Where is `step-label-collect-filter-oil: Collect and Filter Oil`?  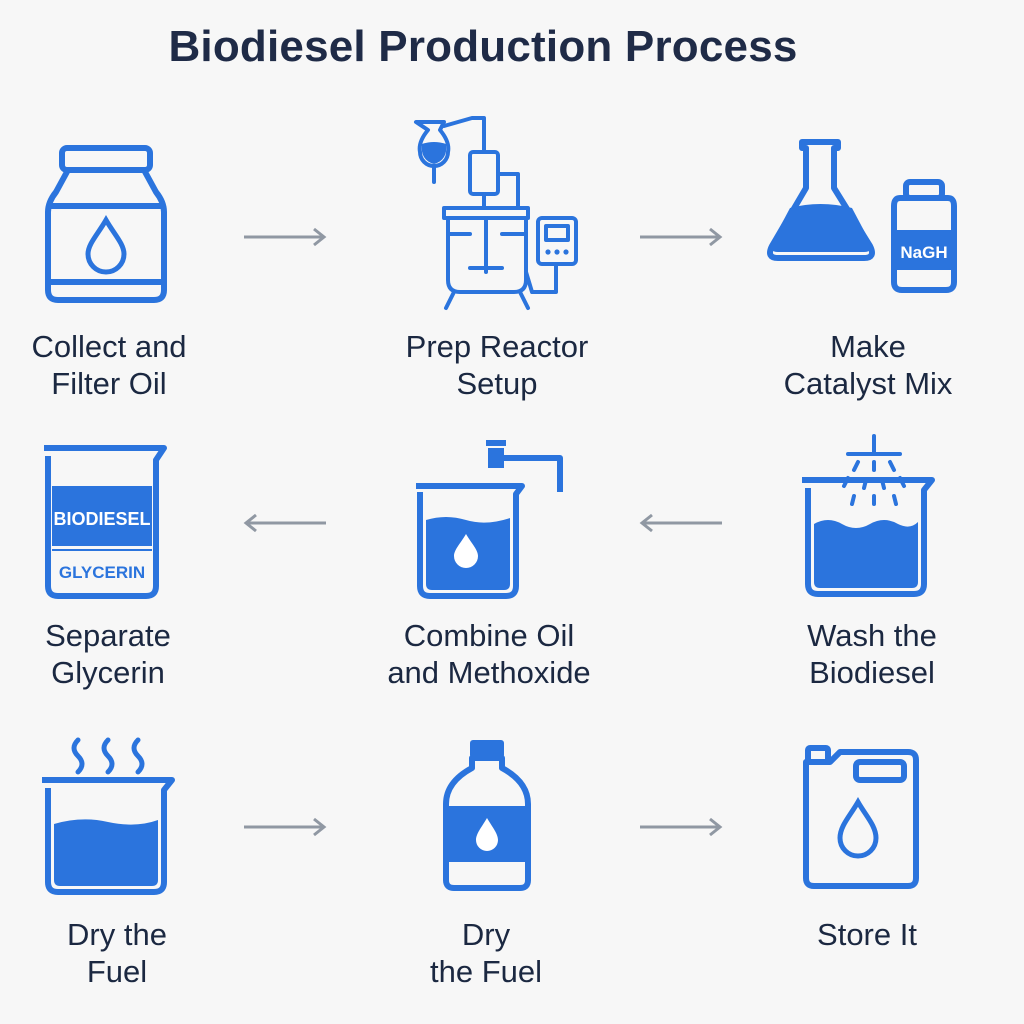
step-label-collect-filter-oil: Collect and Filter Oil is located at coordinates (119, 365).